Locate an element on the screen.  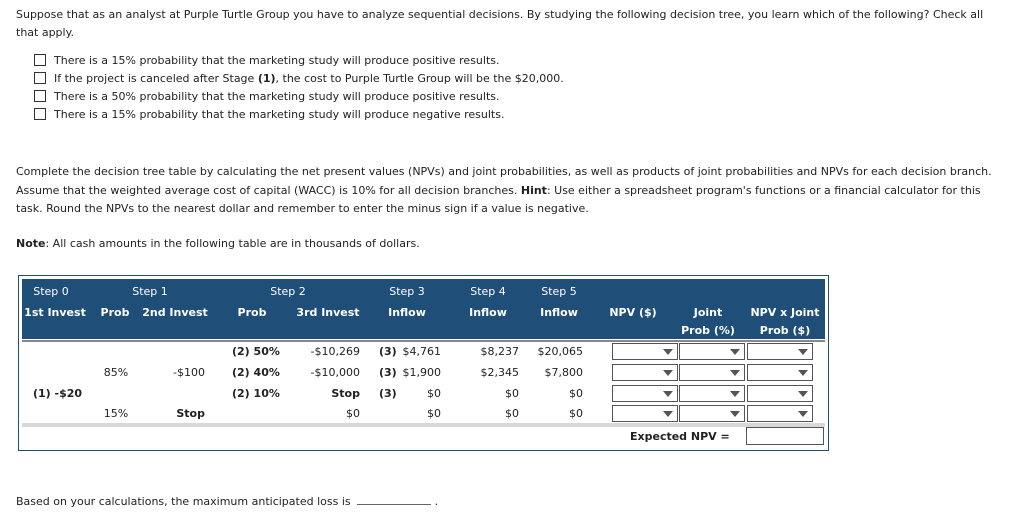
col-prob-2: Prob is located at coordinates (252, 312).